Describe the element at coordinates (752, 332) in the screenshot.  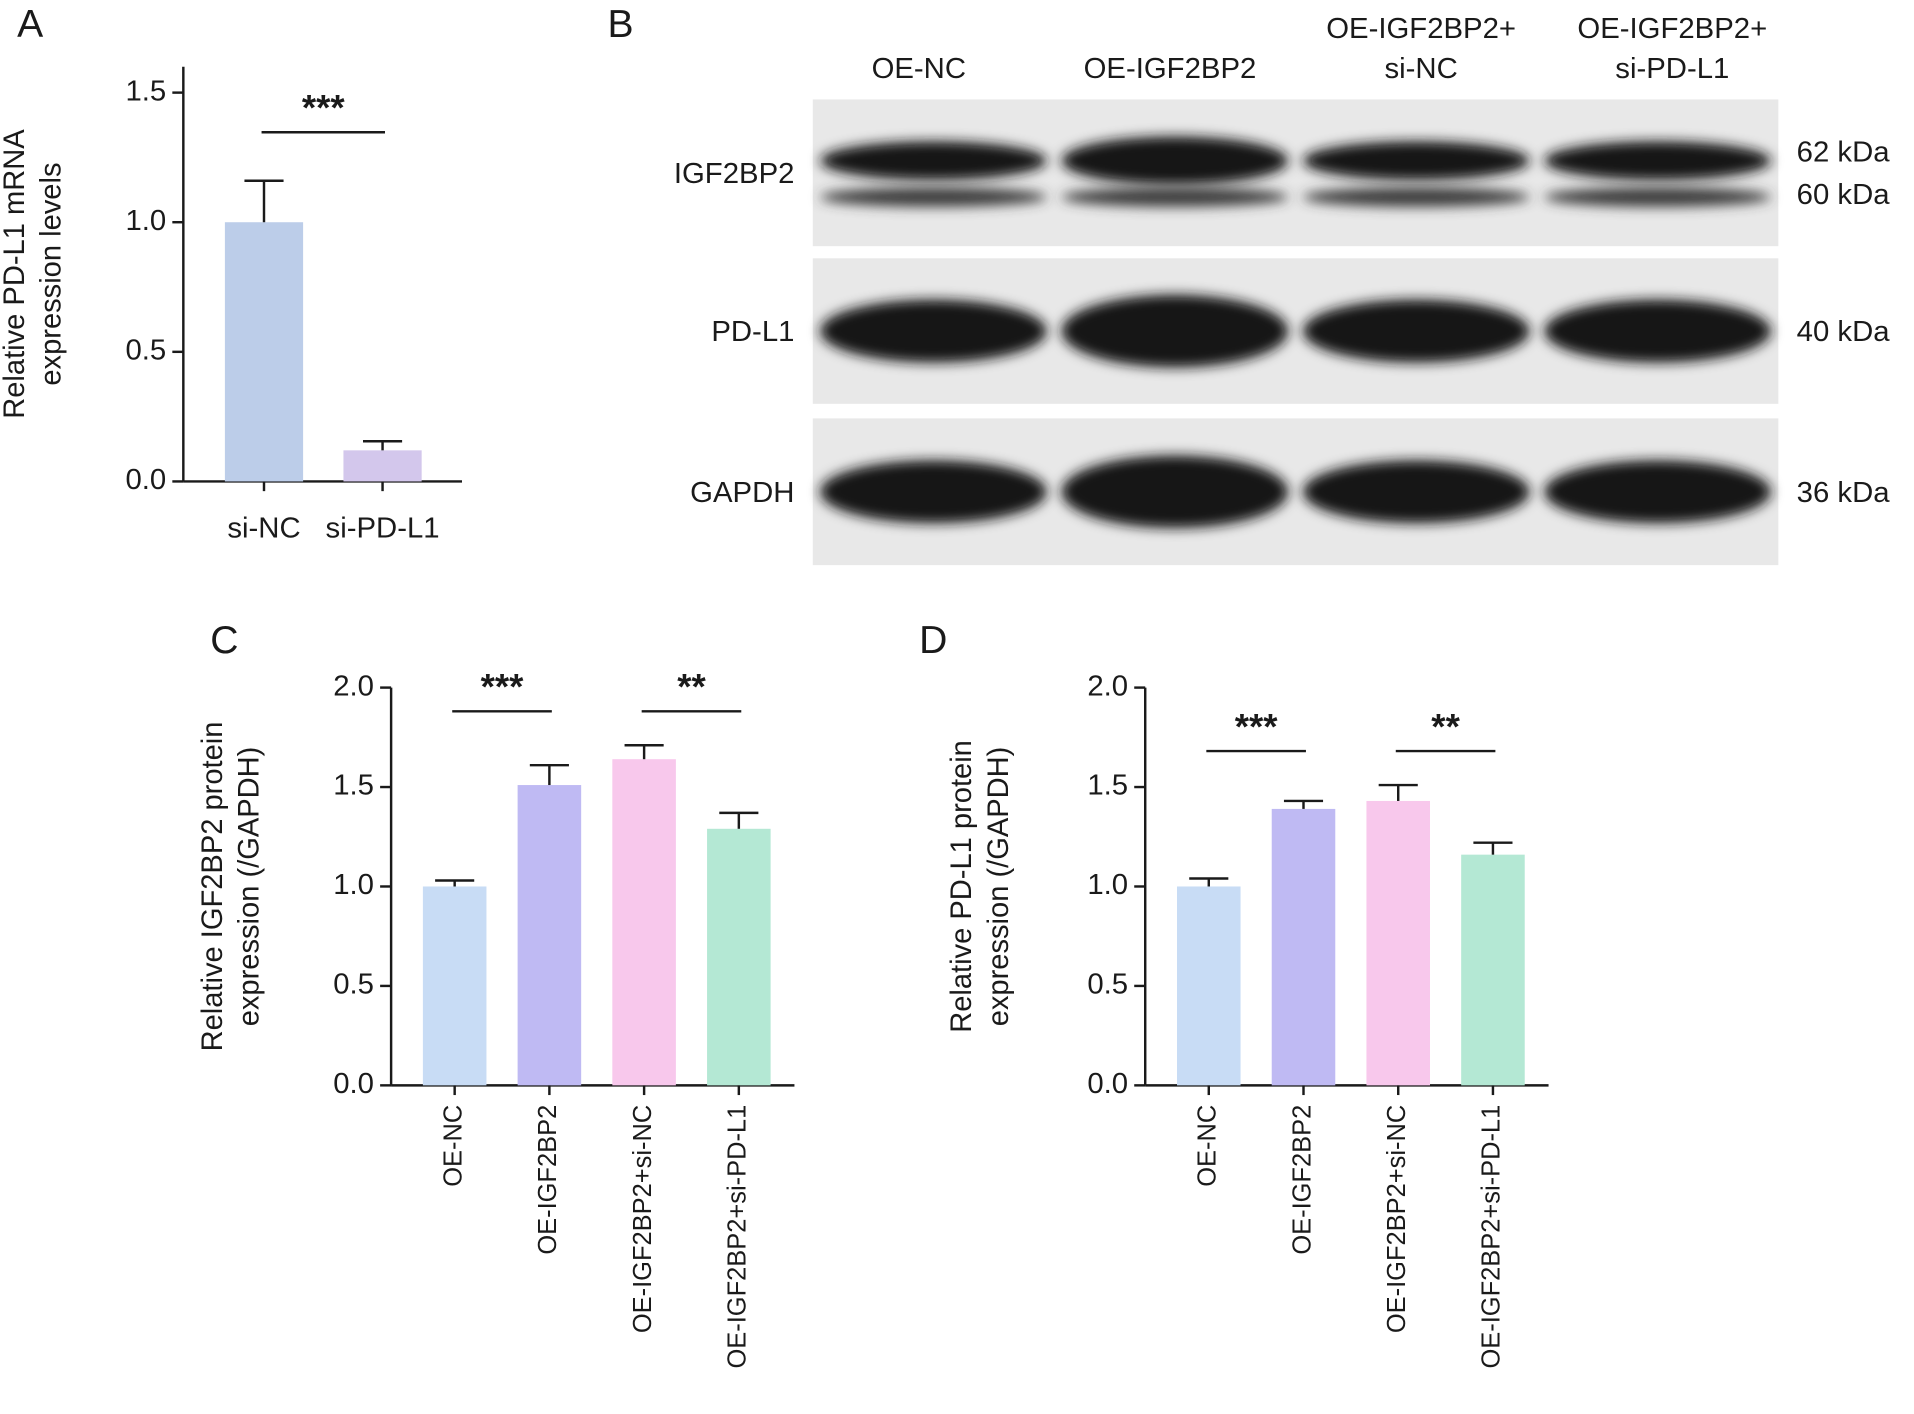
I see `band-label: PD-L1` at that location.